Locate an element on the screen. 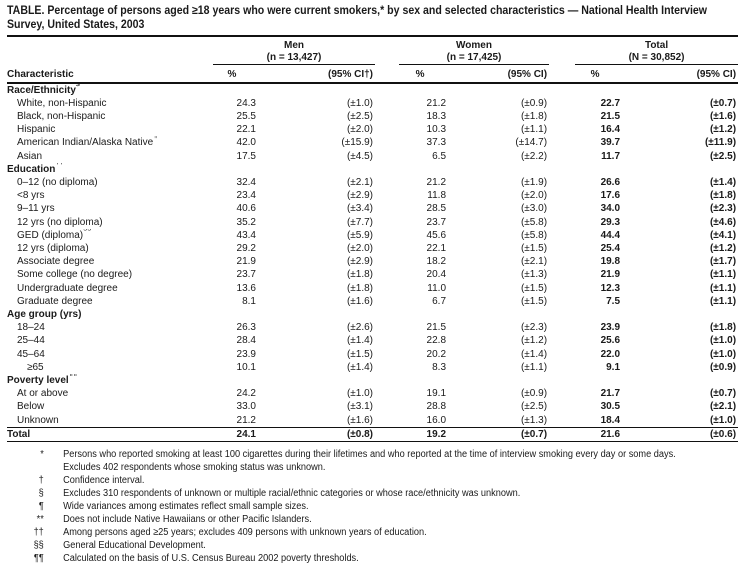 Image resolution: width=738 pixels, height=566 pixels. row-label: Black, non-Hispanic is located at coordinates (61, 116).